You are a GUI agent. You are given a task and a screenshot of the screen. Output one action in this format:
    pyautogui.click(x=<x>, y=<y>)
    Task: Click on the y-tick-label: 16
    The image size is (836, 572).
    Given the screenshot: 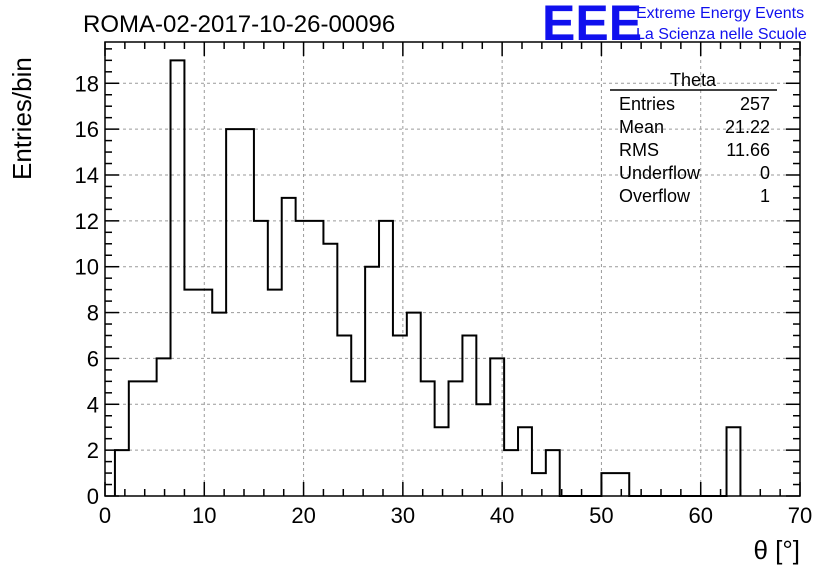 What is the action you would take?
    pyautogui.click(x=87, y=129)
    